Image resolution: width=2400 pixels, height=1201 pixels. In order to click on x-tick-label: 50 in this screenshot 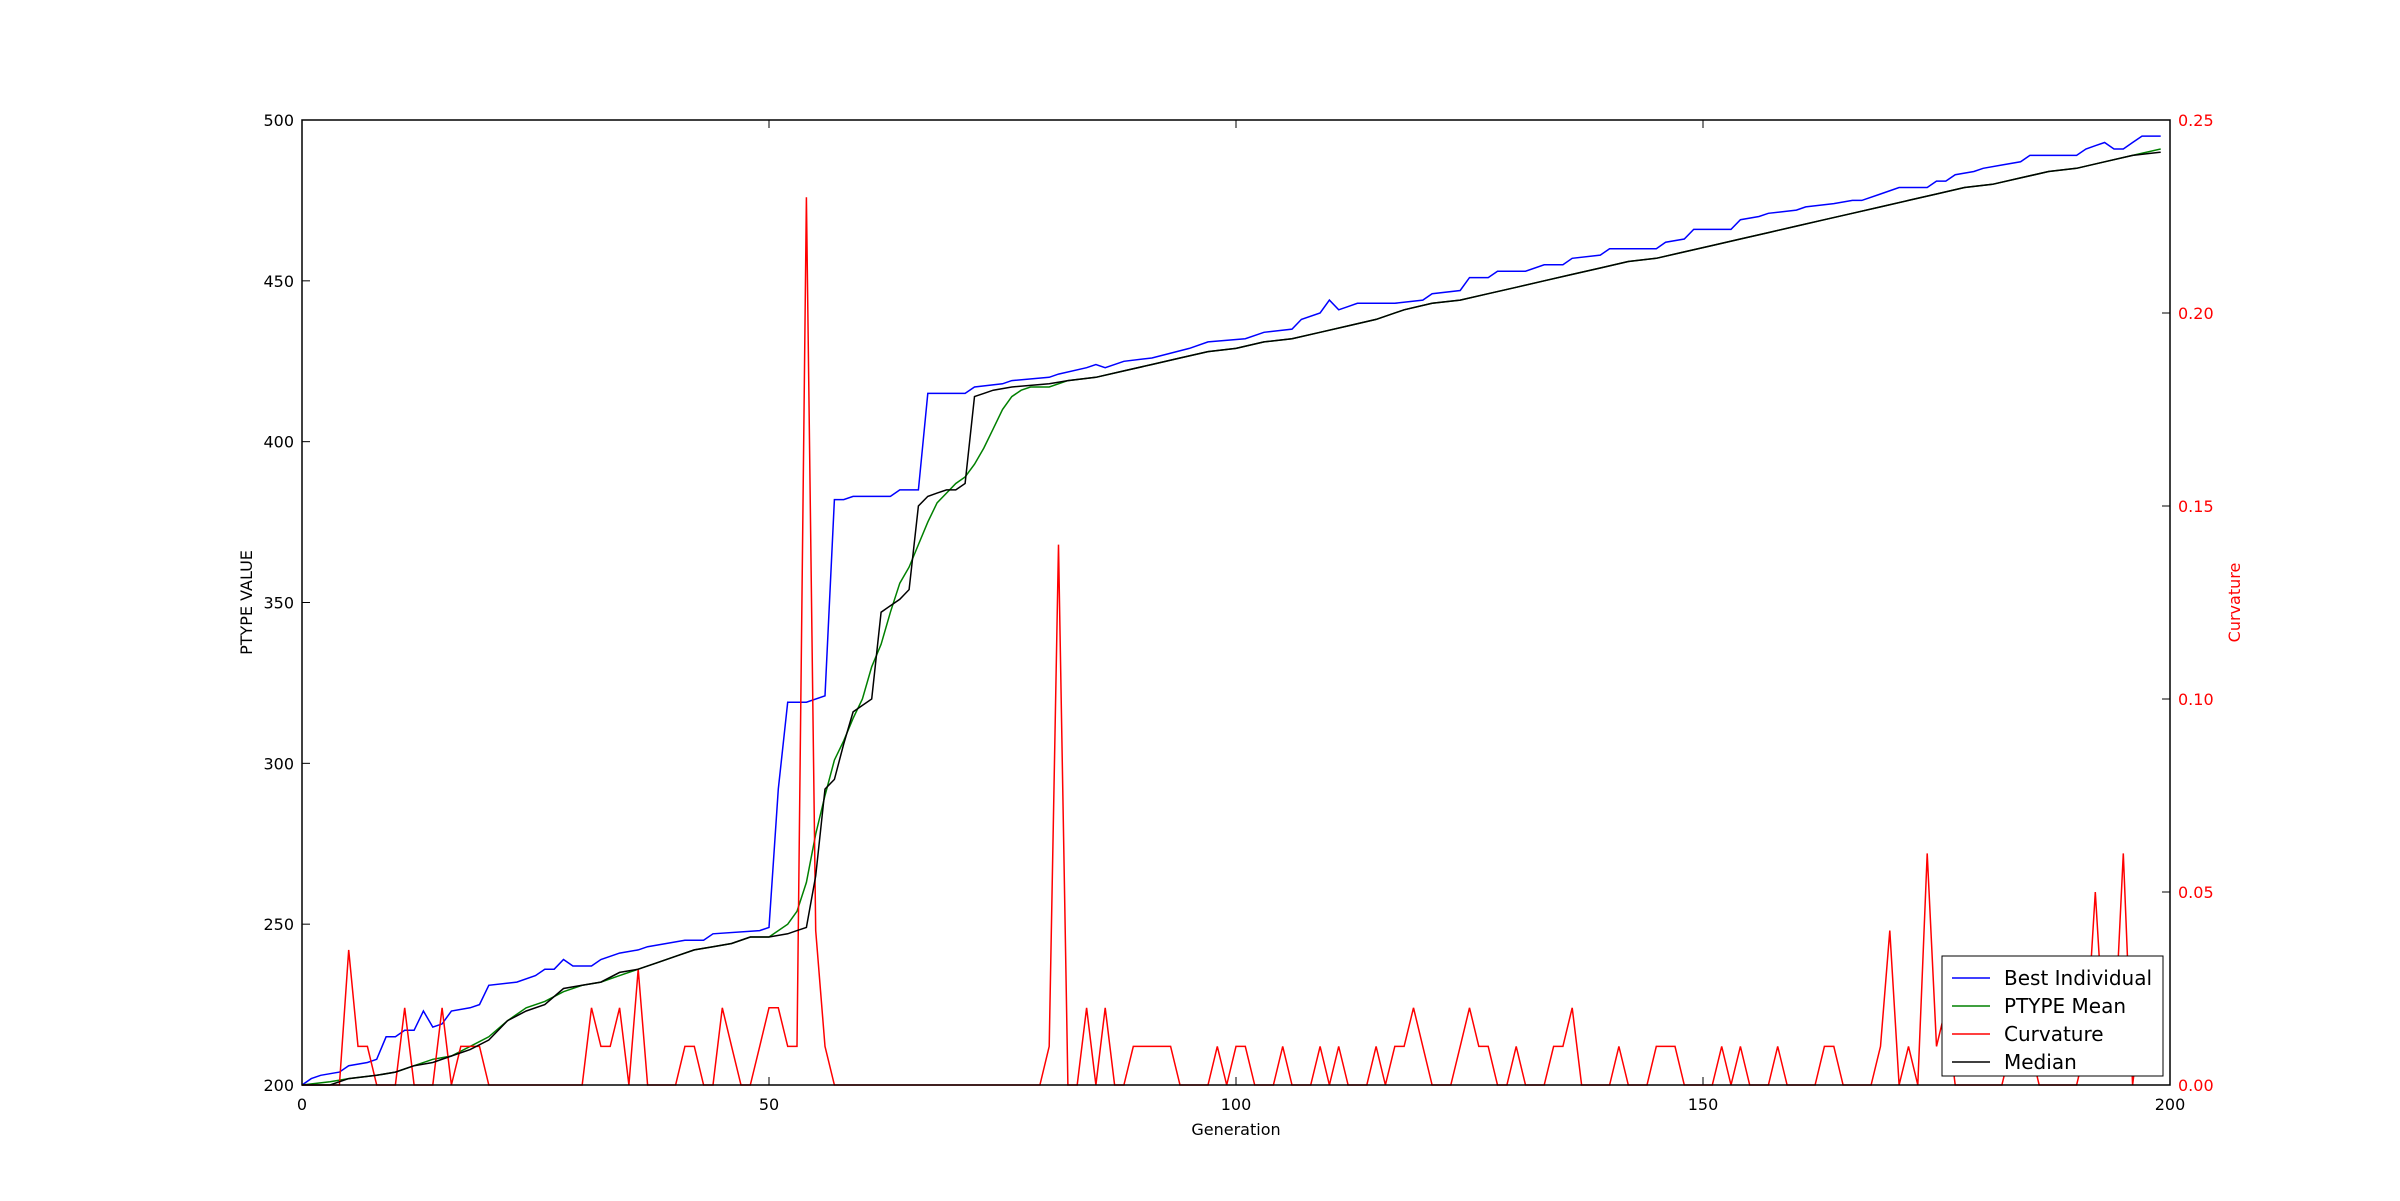, I will do `click(769, 1104)`.